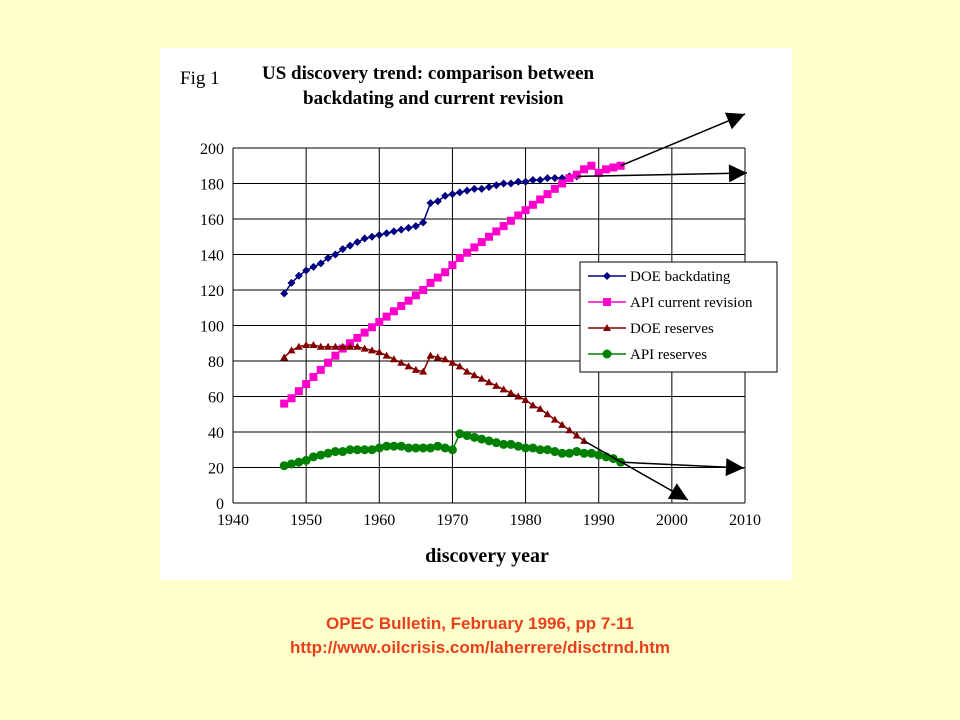 This screenshot has width=960, height=720. What do you see at coordinates (433, 98) in the screenshot?
I see `chart-subtitle: backdating and current revision` at bounding box center [433, 98].